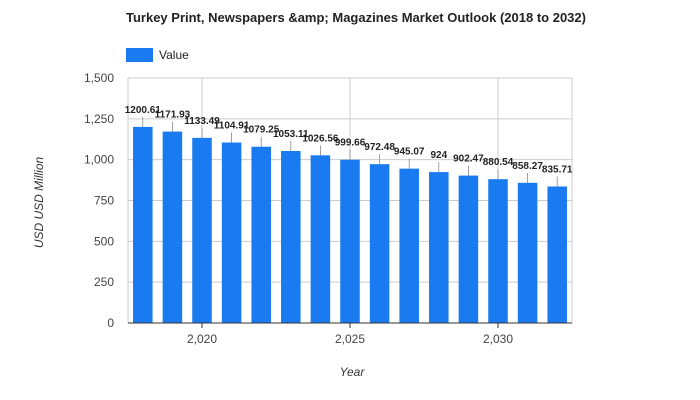 This screenshot has height=400, width=700. Describe the element at coordinates (202, 121) in the screenshot. I see `data-label: 1133.49` at that location.